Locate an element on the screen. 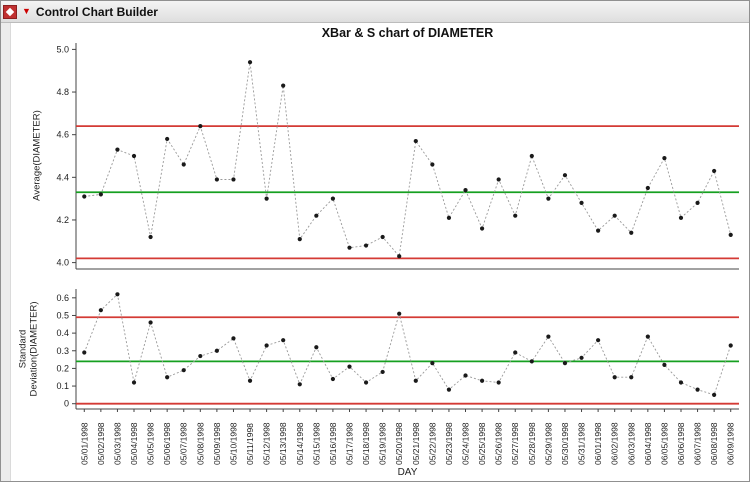 Image resolution: width=750 pixels, height=482 pixels. report-node-icon is located at coordinates (10, 11).